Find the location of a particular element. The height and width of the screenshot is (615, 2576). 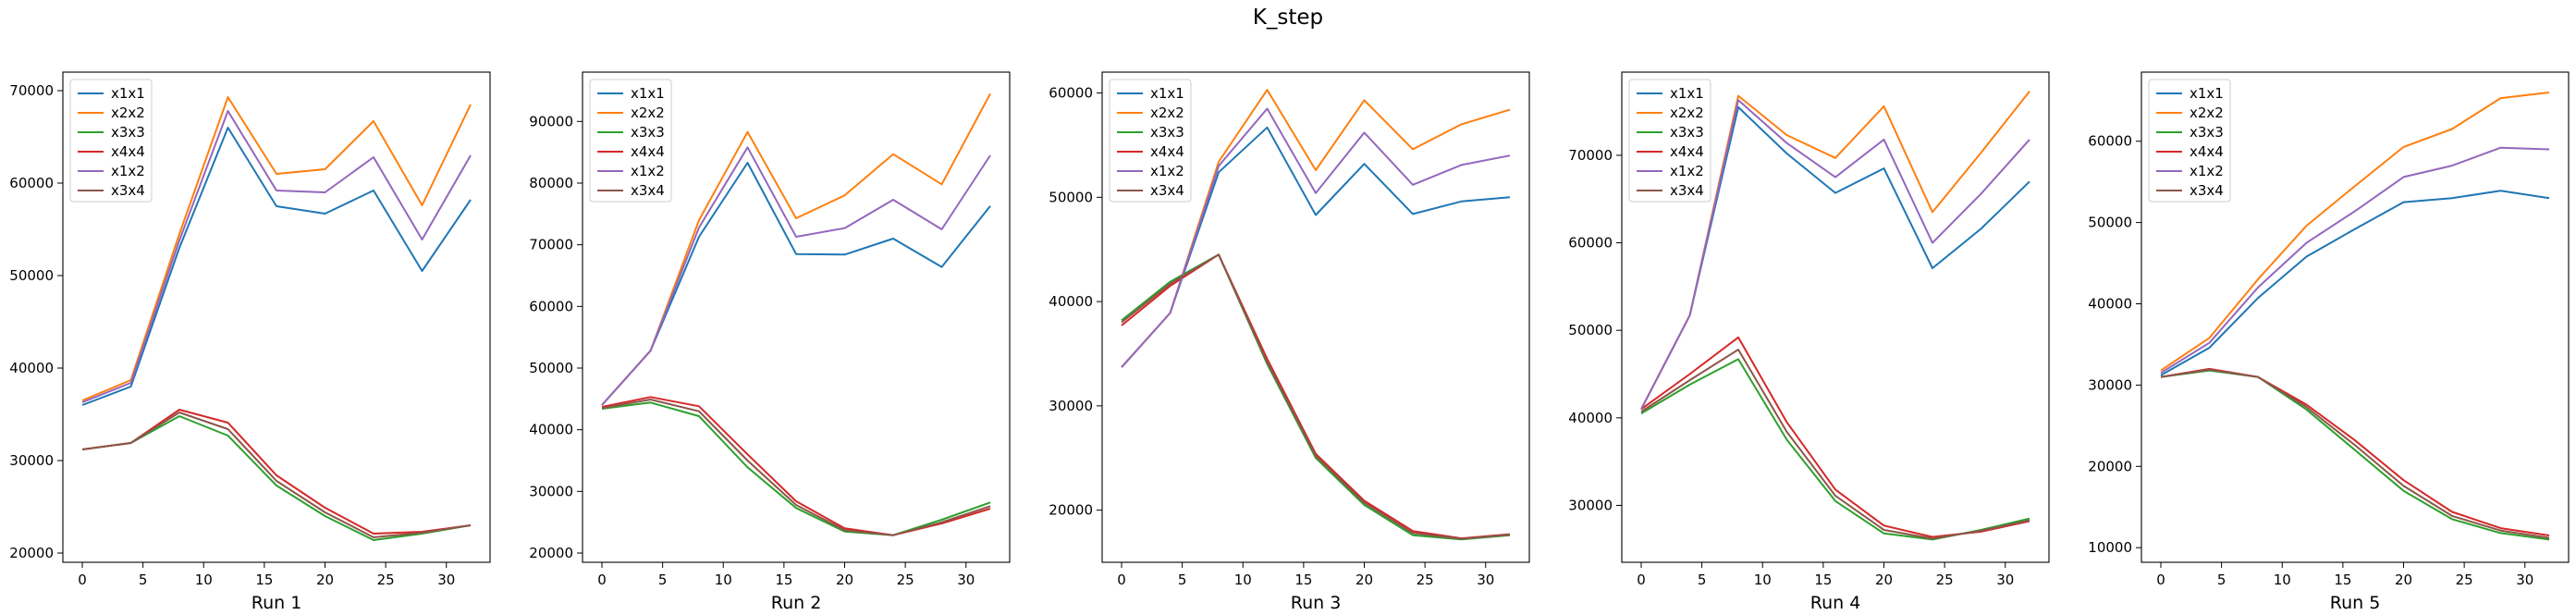

x-axis-label: Run 3 is located at coordinates (1316, 603).